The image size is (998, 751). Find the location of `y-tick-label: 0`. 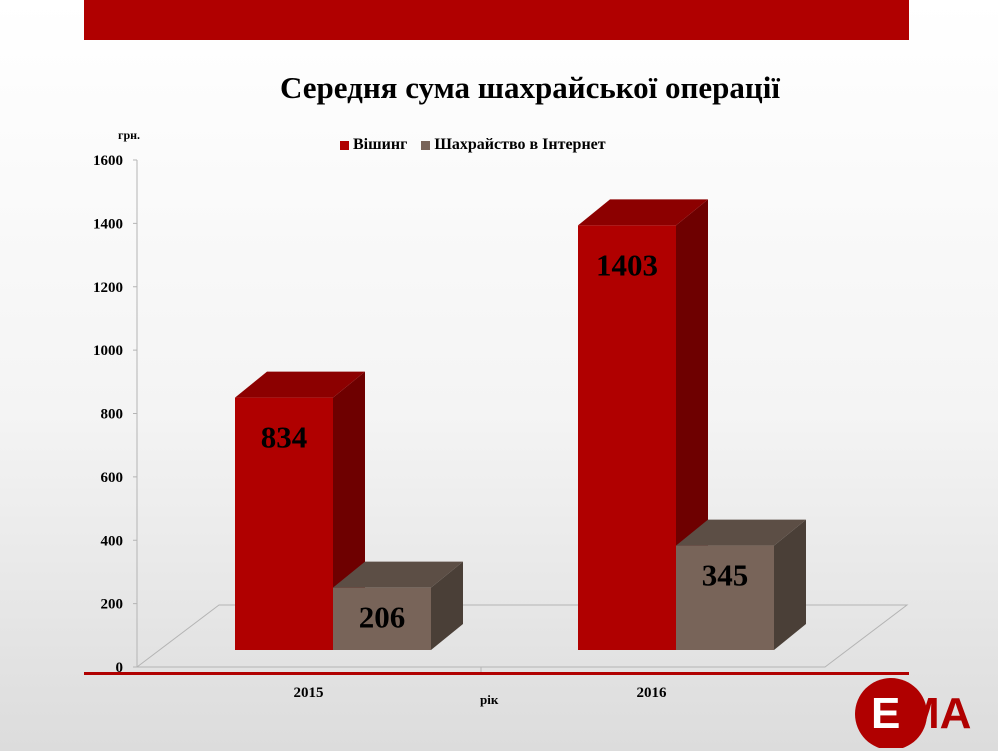

y-tick-label: 0 is located at coordinates (120, 668).